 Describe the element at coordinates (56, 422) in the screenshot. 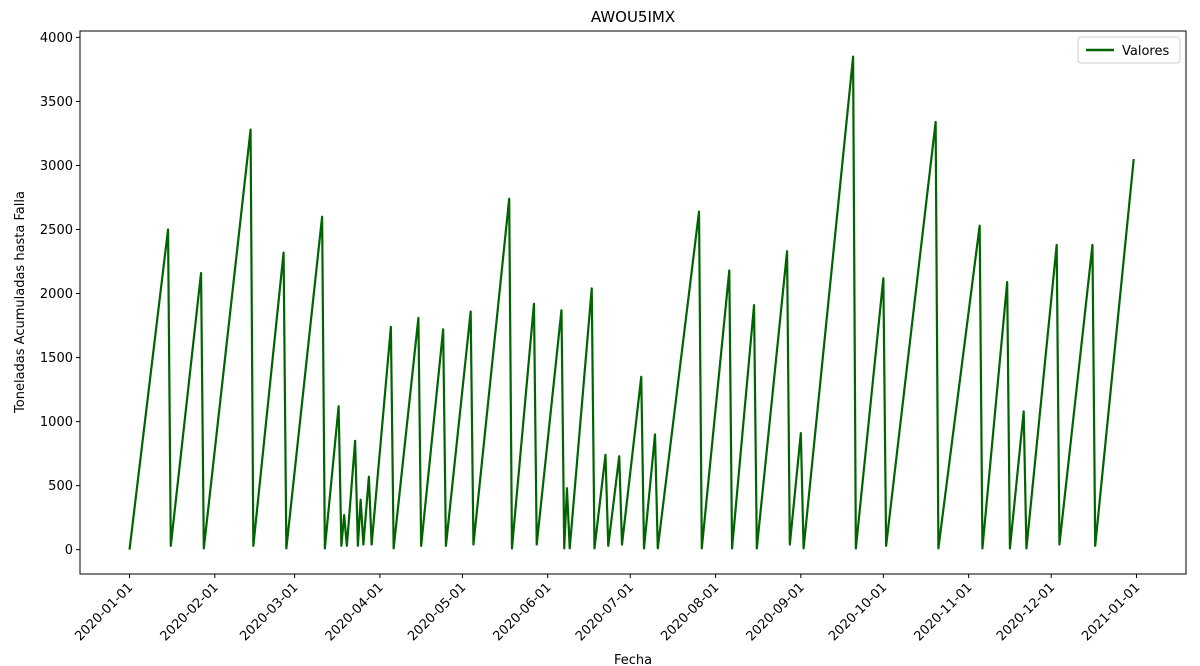

I see `y-tick-label: 1000` at that location.